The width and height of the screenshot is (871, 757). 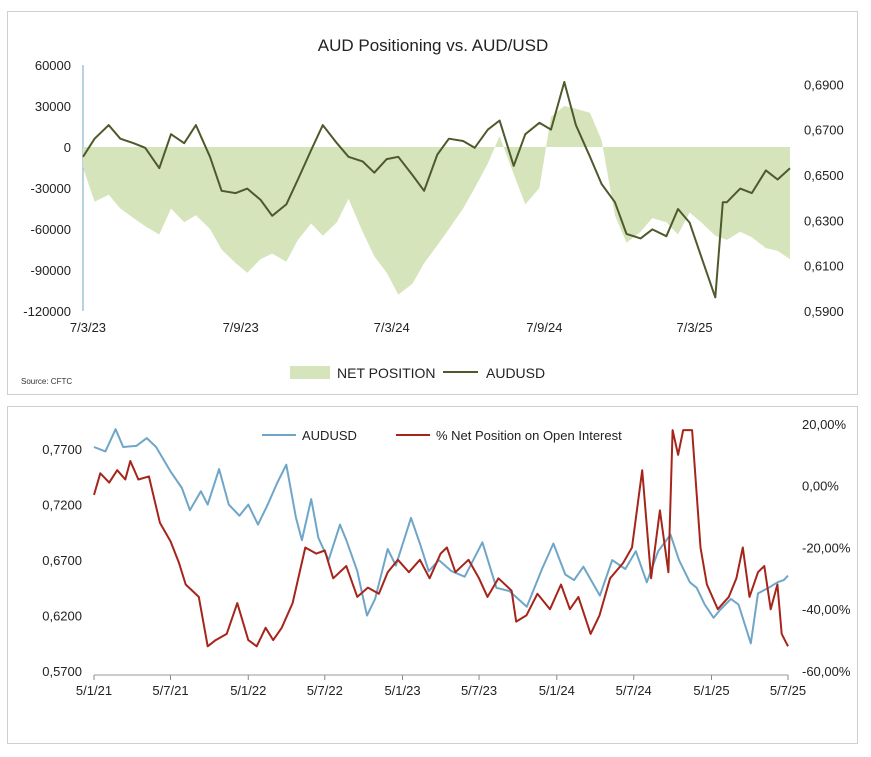 What do you see at coordinates (88, 327) in the screenshot?
I see `x-tick-label: 7/3/23` at bounding box center [88, 327].